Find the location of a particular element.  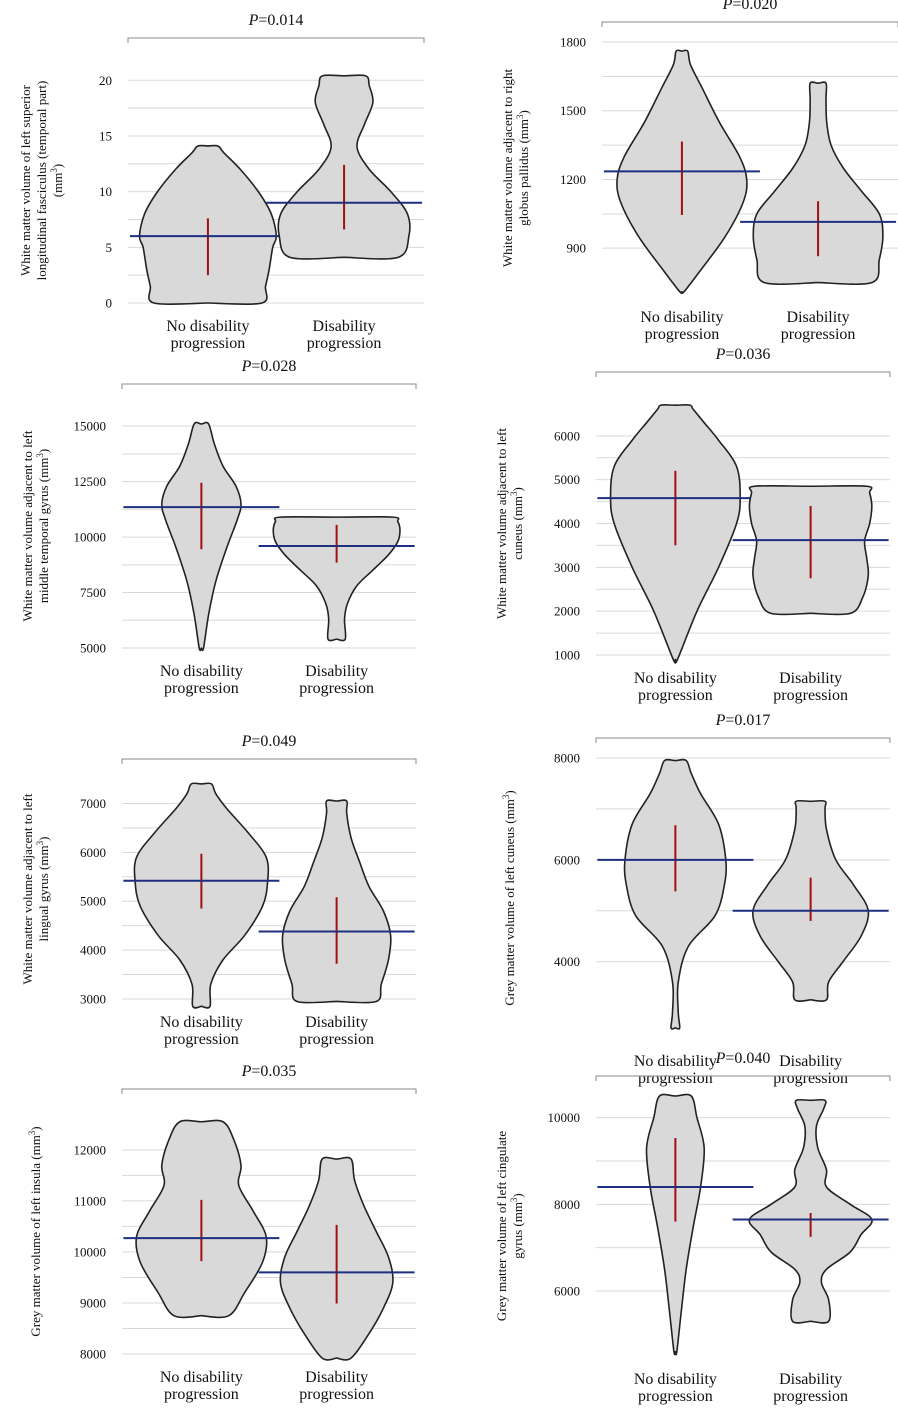

y-tick-label: 1200 is located at coordinates (573, 179).